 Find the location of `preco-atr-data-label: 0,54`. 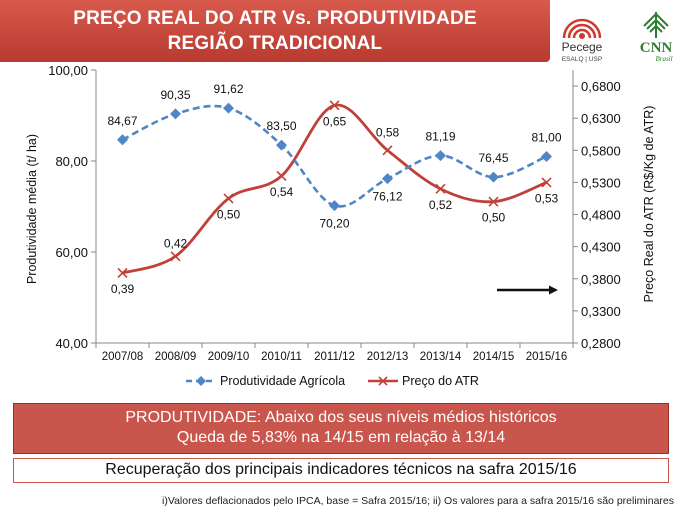

preco-atr-data-label: 0,54 is located at coordinates (282, 192).